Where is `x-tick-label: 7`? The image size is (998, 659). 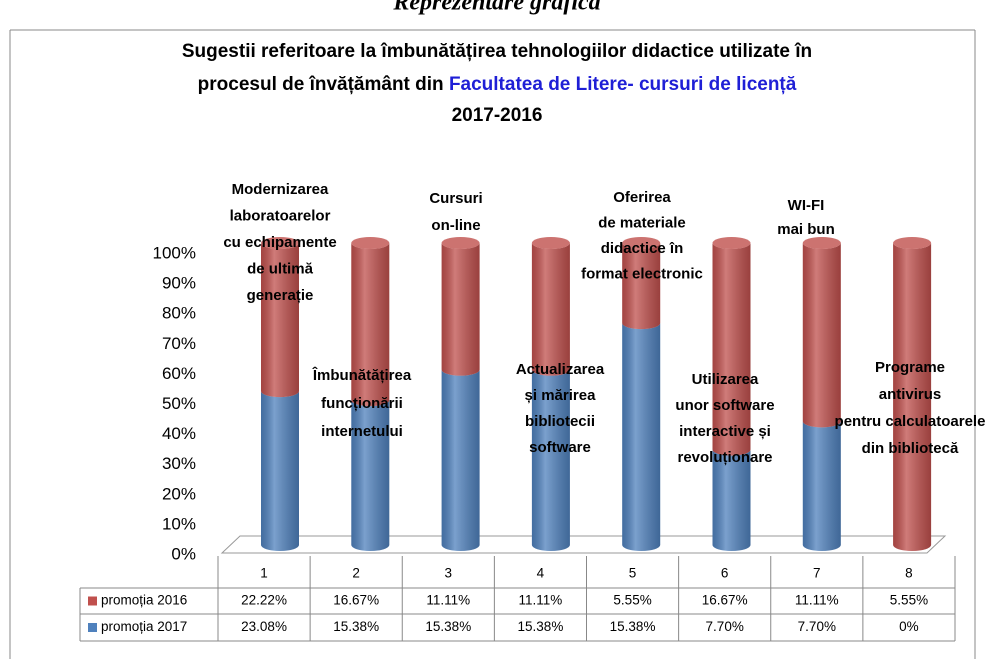 x-tick-label: 7 is located at coordinates (817, 573).